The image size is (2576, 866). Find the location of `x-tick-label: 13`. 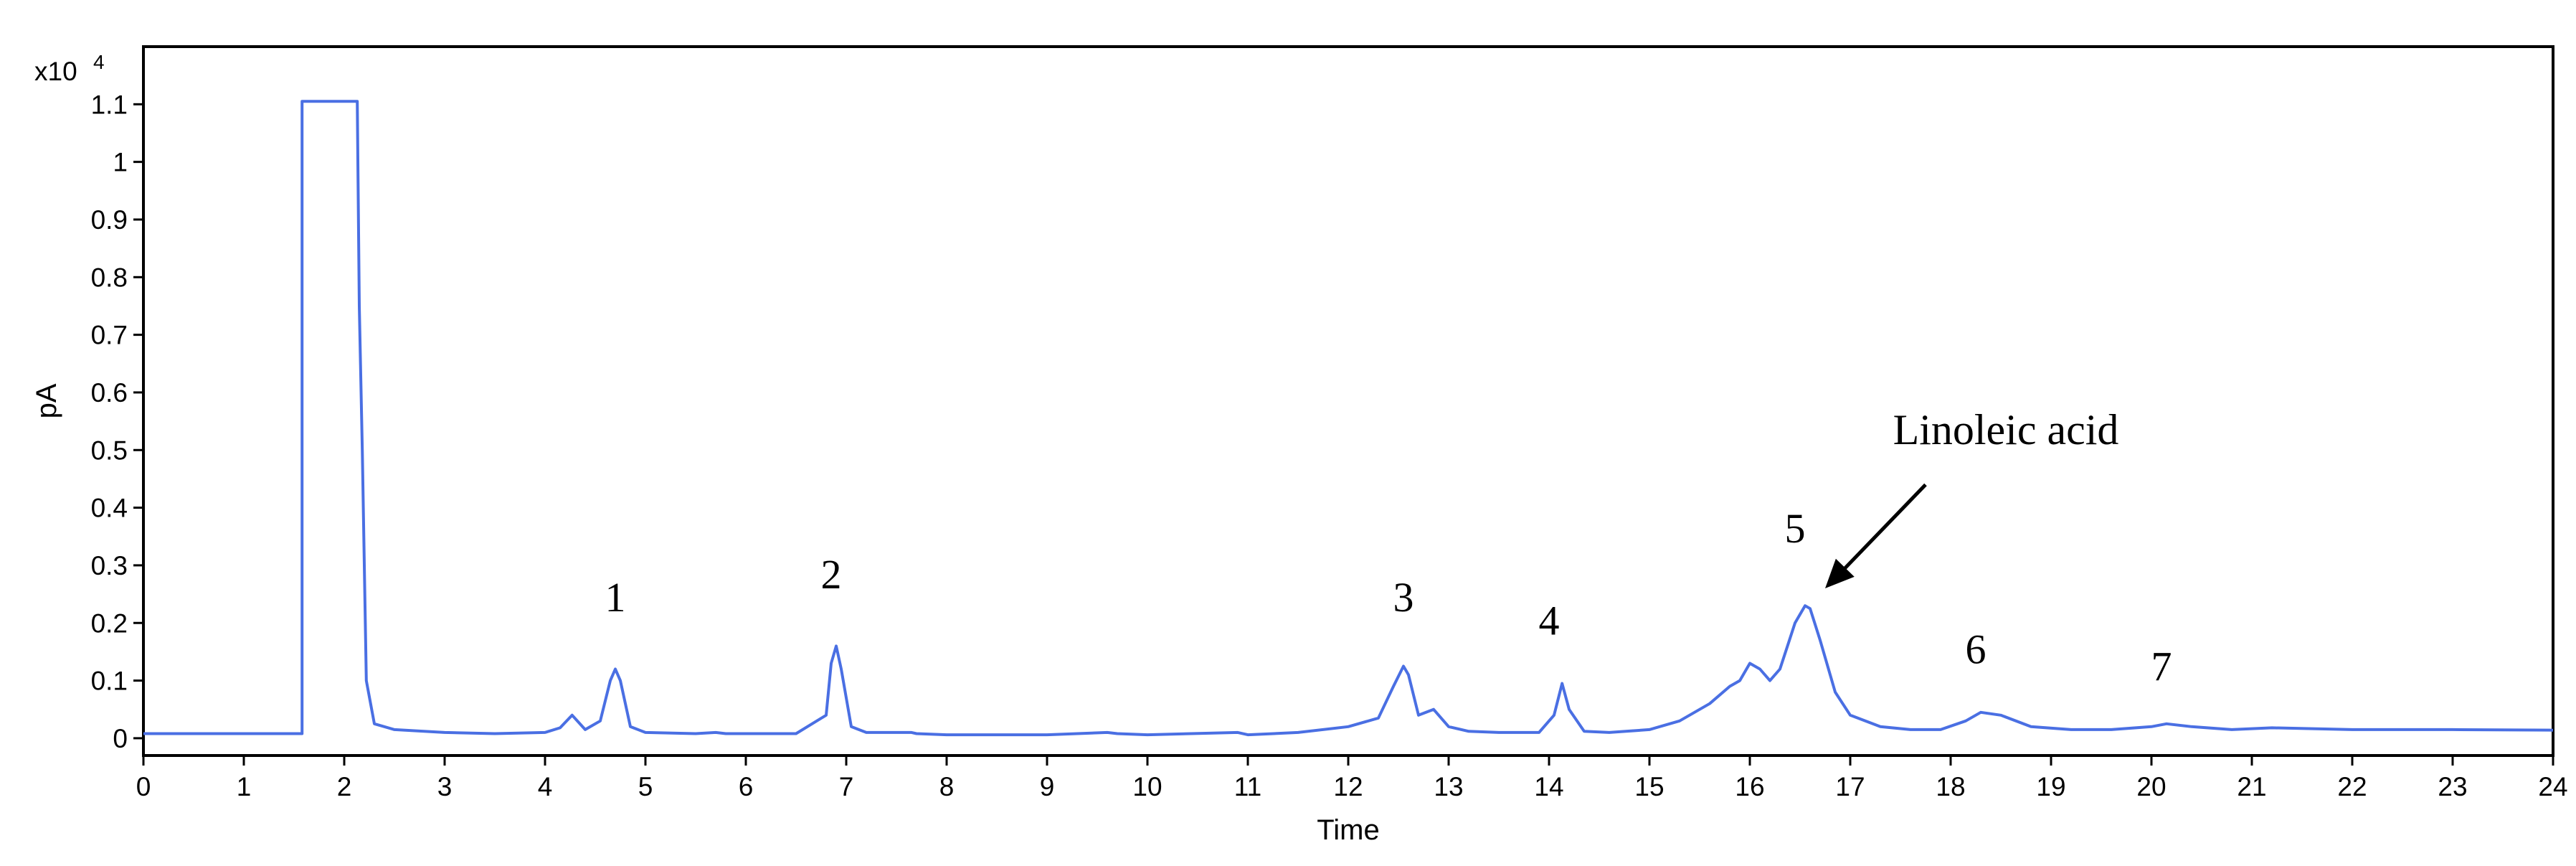

x-tick-label: 13 is located at coordinates (1448, 786).